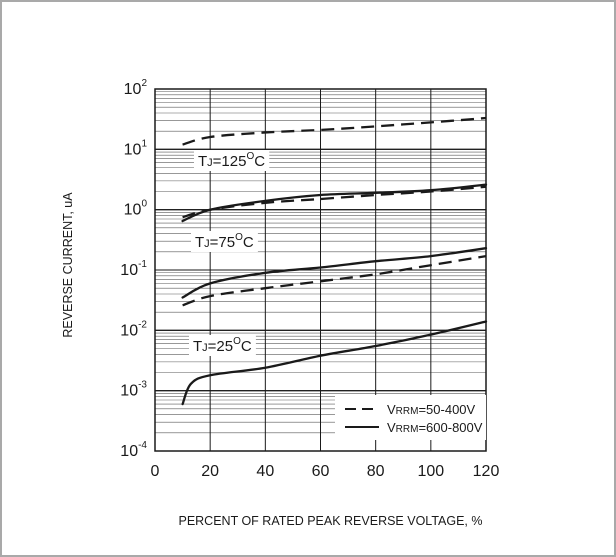 The image size is (616, 557). I want to click on legend-entry-label: VRRM=600-800V, so click(435, 427).